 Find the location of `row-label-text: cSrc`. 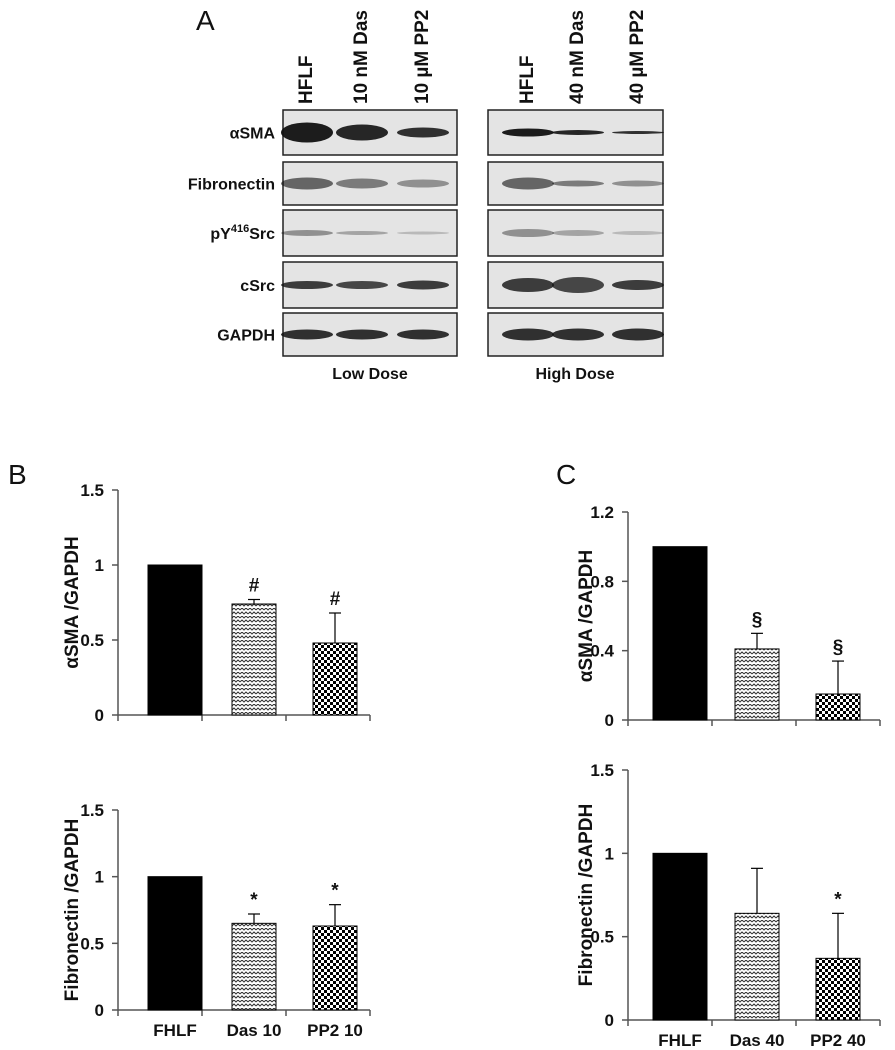

row-label-text: cSrc is located at coordinates (257, 286).